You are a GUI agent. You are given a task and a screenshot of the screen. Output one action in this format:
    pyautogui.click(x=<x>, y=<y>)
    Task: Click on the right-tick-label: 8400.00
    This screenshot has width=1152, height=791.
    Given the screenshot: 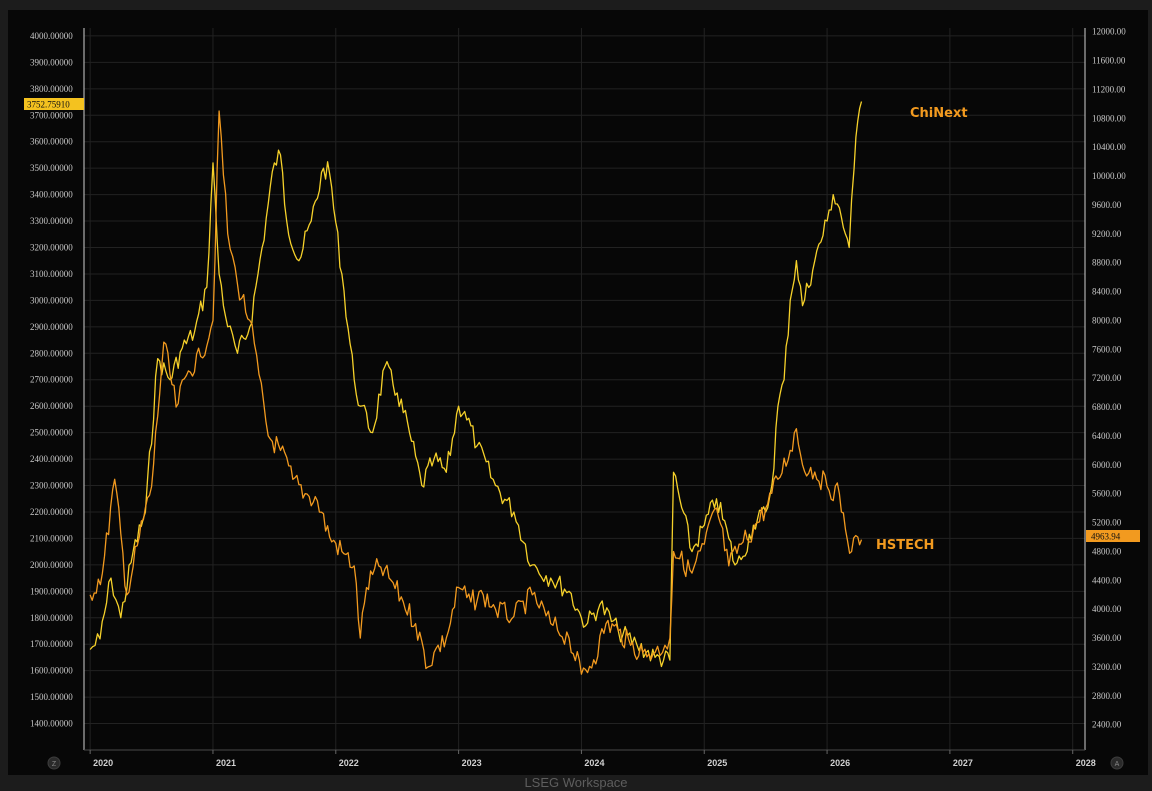 What is the action you would take?
    pyautogui.click(x=1107, y=292)
    